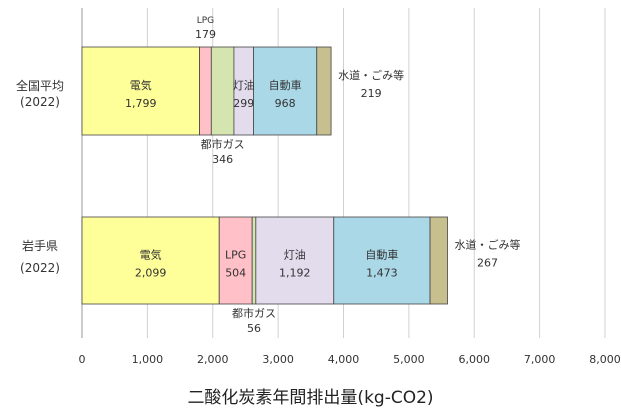 The height and width of the screenshot is (412, 621). I want to click on x-tick-label-4000: 4,000, so click(344, 359).